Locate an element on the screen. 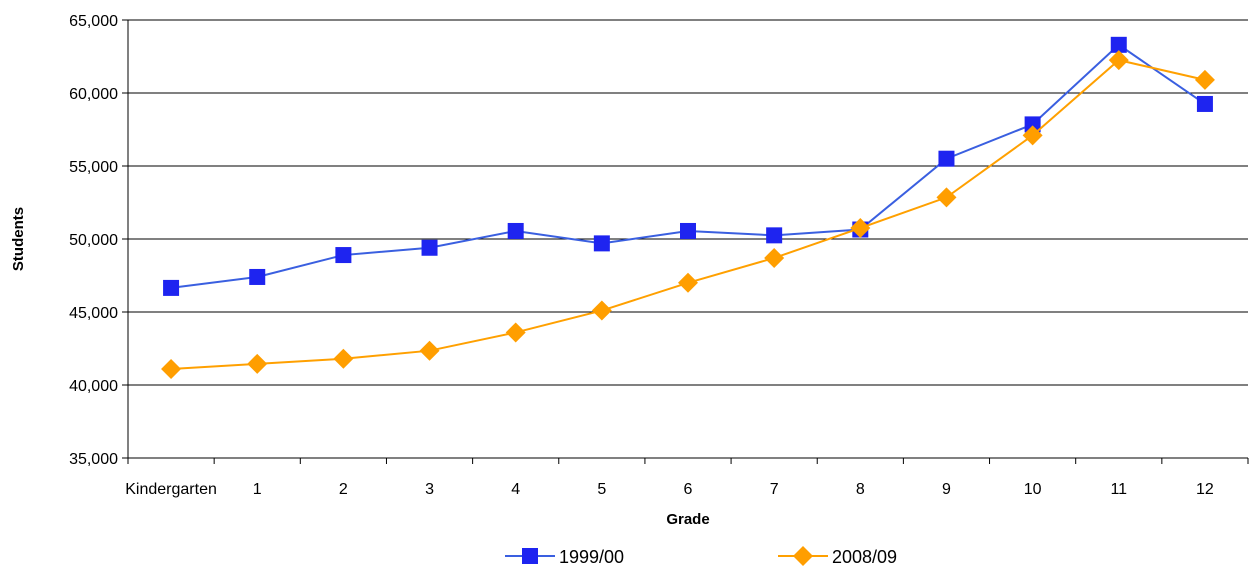  y-tick-label: 55,000 is located at coordinates (93, 167).